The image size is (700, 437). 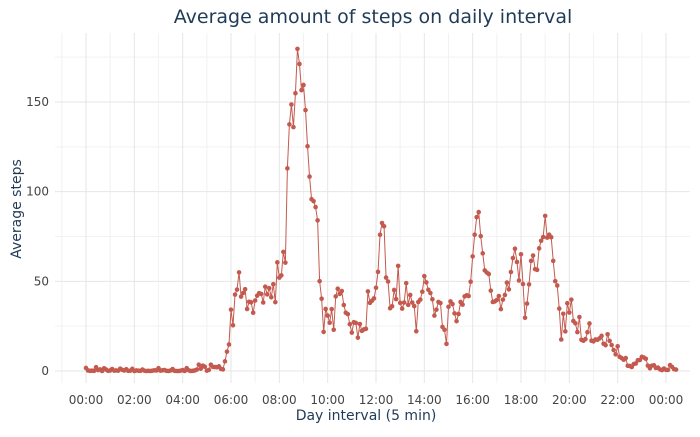 I want to click on x-tick-label: 14:00, so click(x=424, y=400).